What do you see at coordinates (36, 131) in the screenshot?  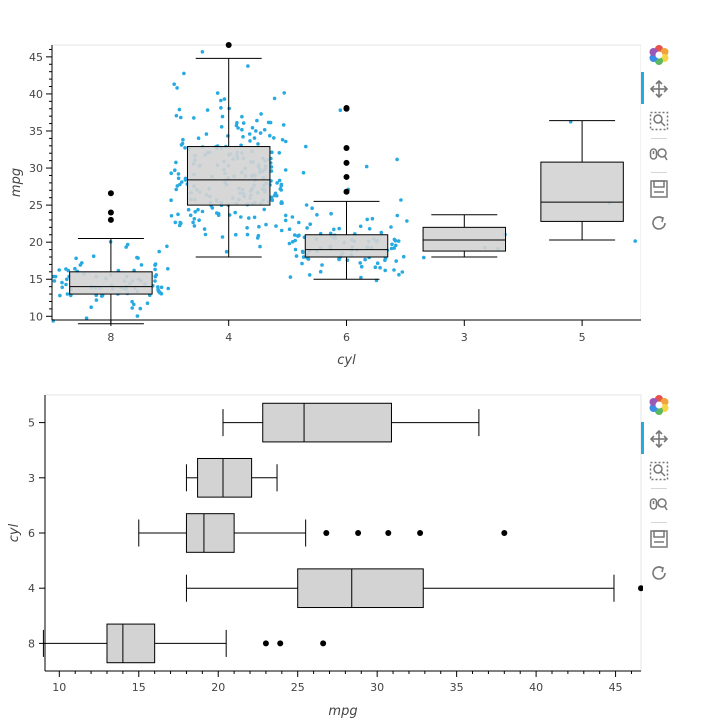 I see `y-tick-label: 35` at bounding box center [36, 131].